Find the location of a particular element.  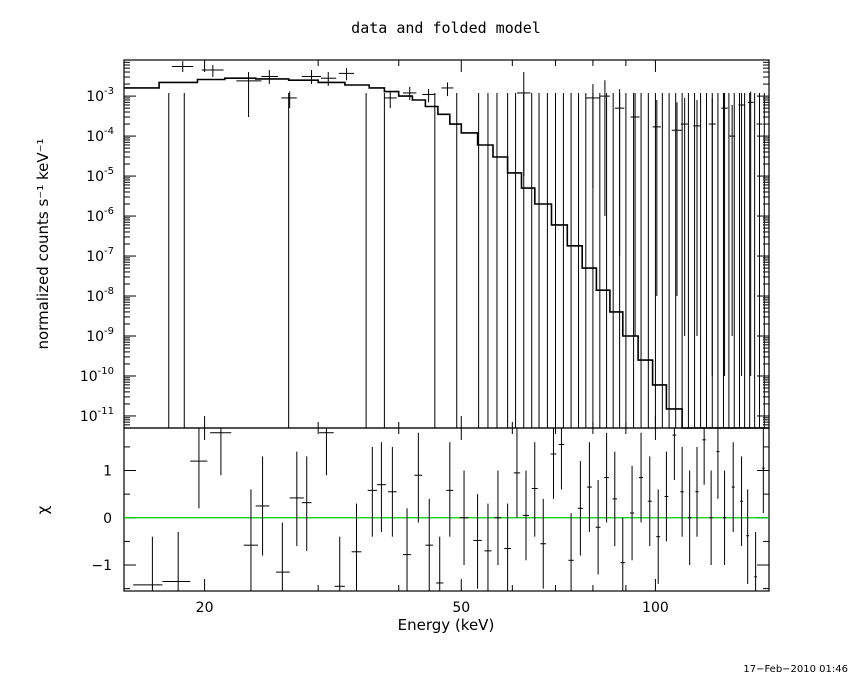

y-tick-label: 10⁻⁴ is located at coordinates (100, 135).